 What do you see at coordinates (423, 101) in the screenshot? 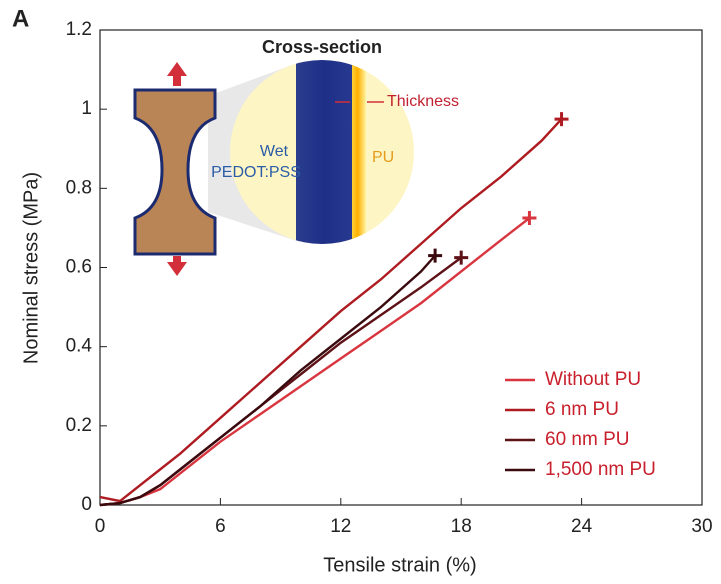
I see `inset-label: Thickness` at bounding box center [423, 101].